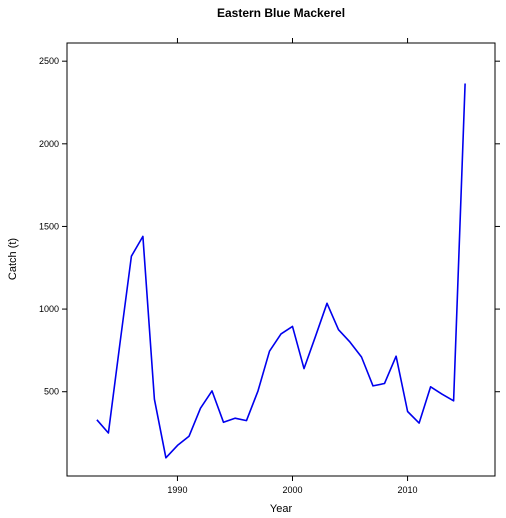 This screenshot has width=506, height=518. What do you see at coordinates (408, 490) in the screenshot?
I see `x-tick-label: 2010` at bounding box center [408, 490].